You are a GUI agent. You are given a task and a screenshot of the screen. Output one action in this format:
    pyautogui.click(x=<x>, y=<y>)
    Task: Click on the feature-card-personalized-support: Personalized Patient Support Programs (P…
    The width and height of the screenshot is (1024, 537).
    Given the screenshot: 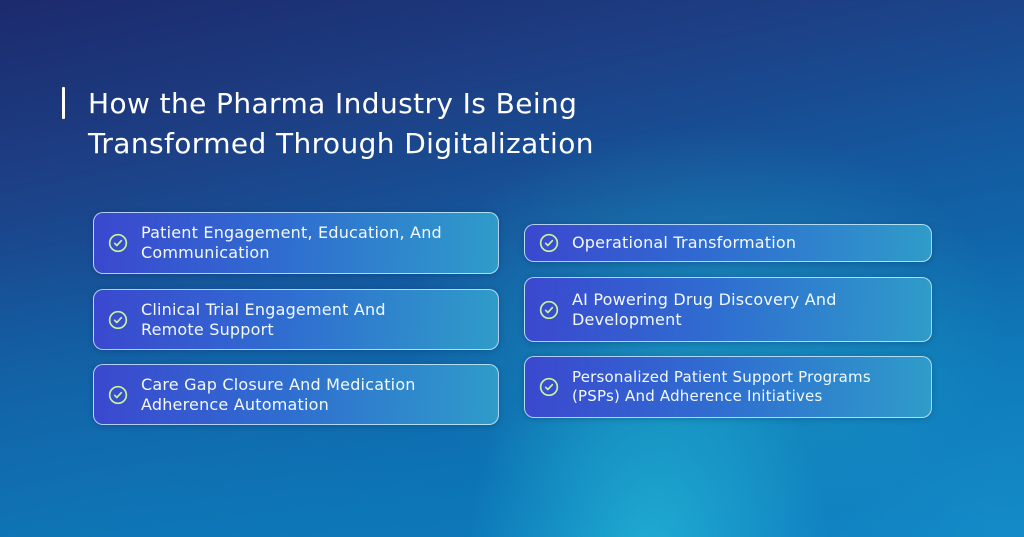 What is the action you would take?
    pyautogui.click(x=728, y=387)
    